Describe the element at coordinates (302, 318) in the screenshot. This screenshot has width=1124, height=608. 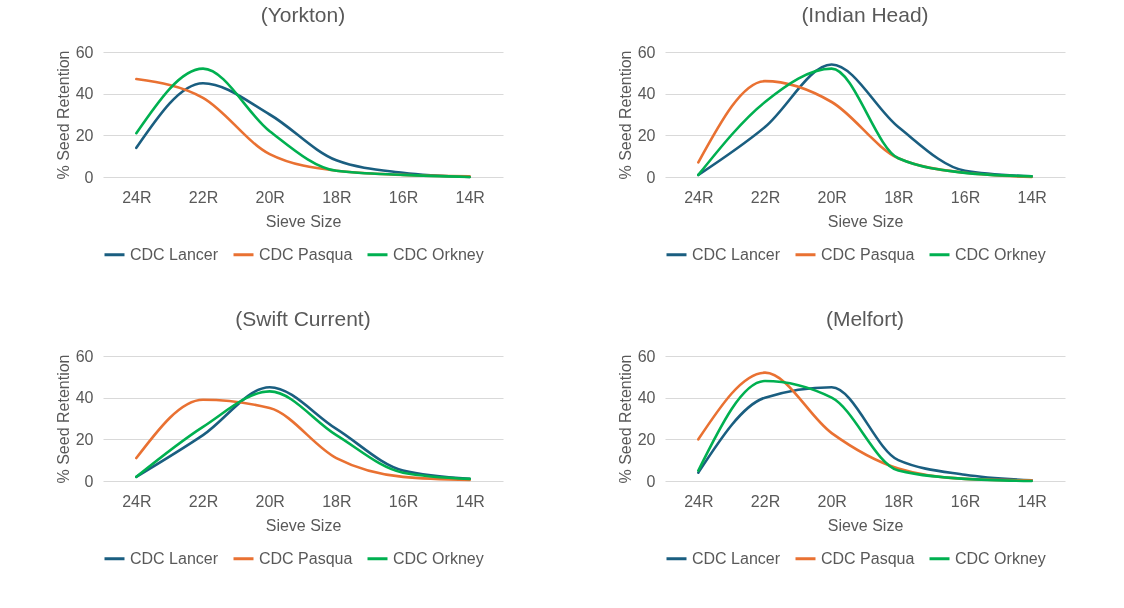
I see `chart-title: (Swift Current)` at that location.